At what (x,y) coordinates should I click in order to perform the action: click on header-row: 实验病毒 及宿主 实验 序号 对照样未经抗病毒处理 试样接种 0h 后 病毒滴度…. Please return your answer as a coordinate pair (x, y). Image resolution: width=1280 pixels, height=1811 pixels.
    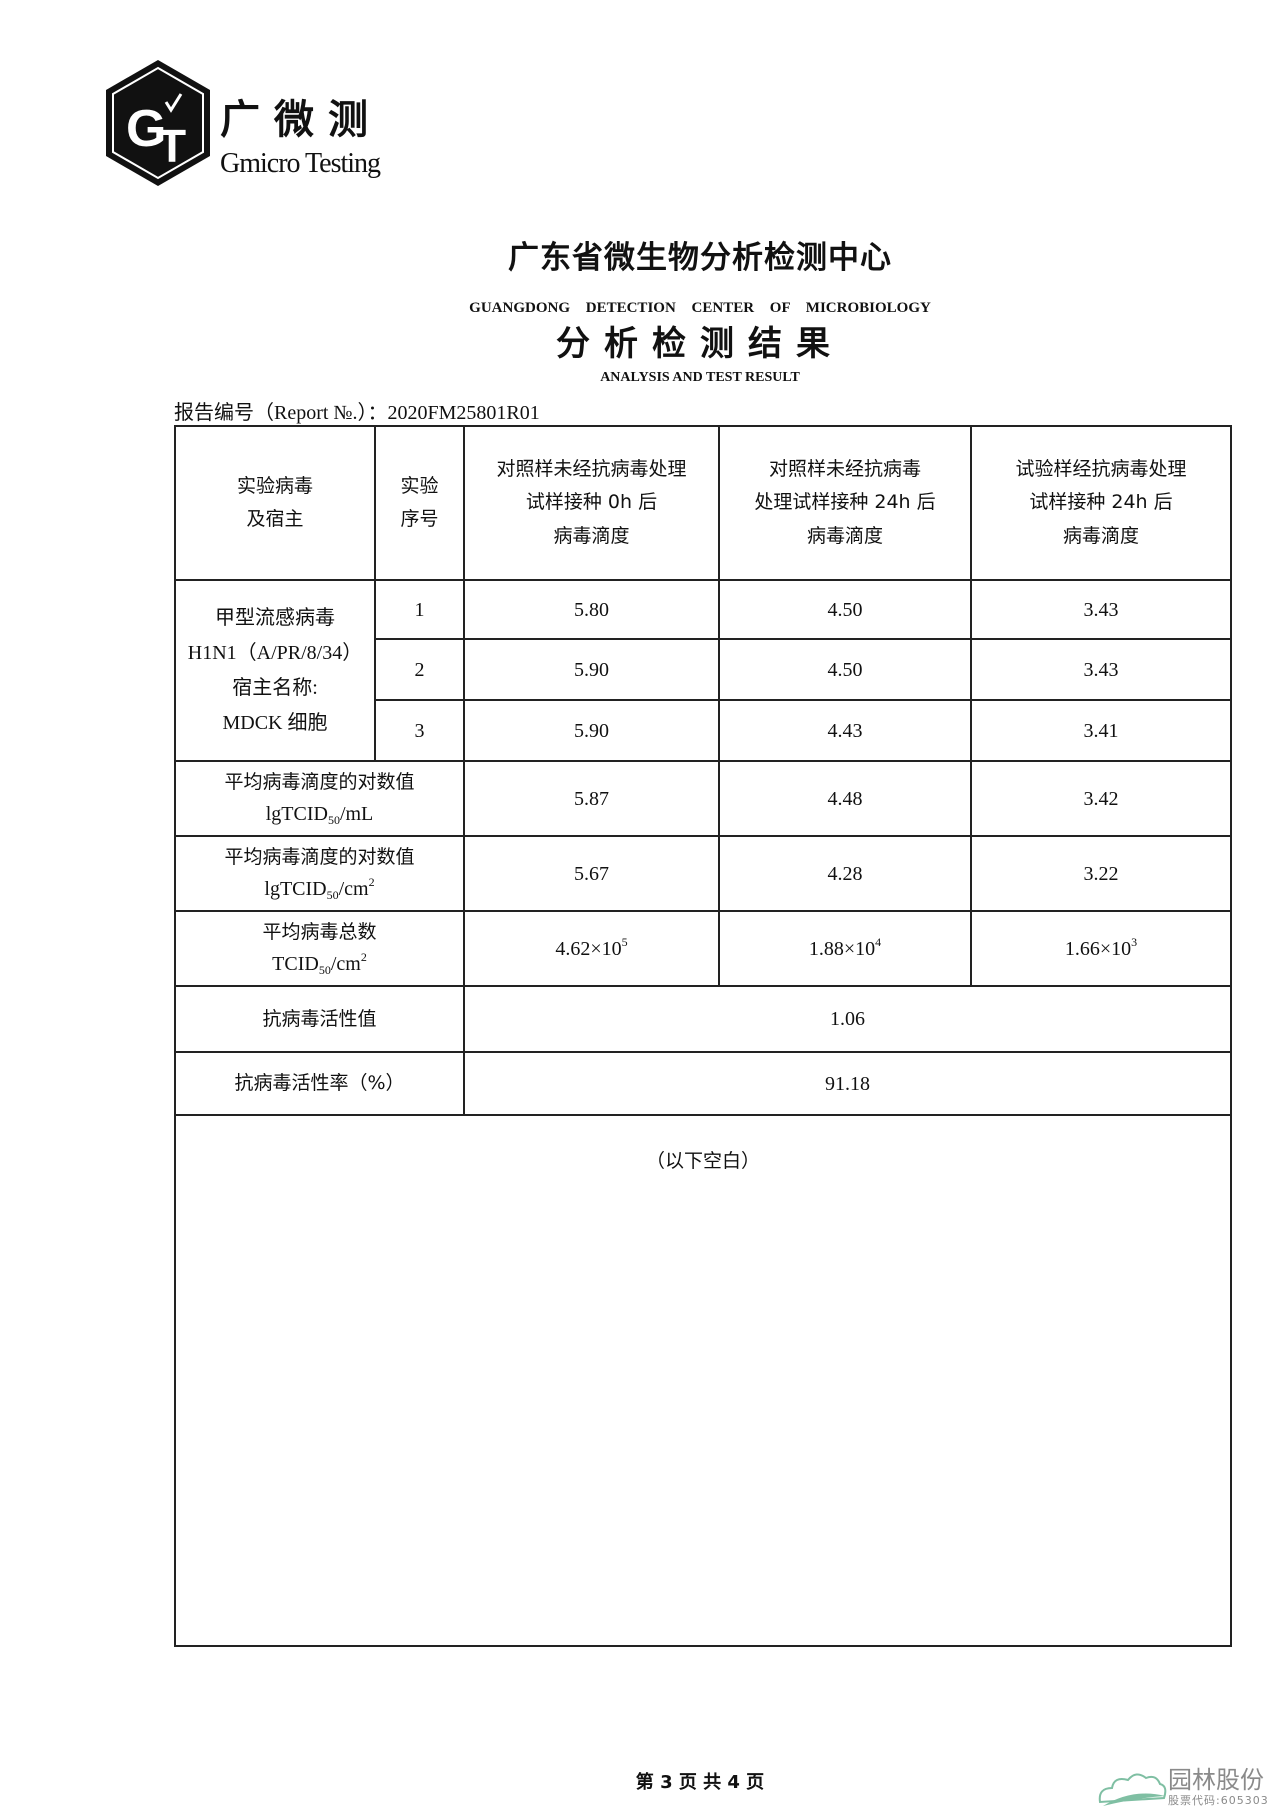
    Looking at the image, I should click on (703, 503).